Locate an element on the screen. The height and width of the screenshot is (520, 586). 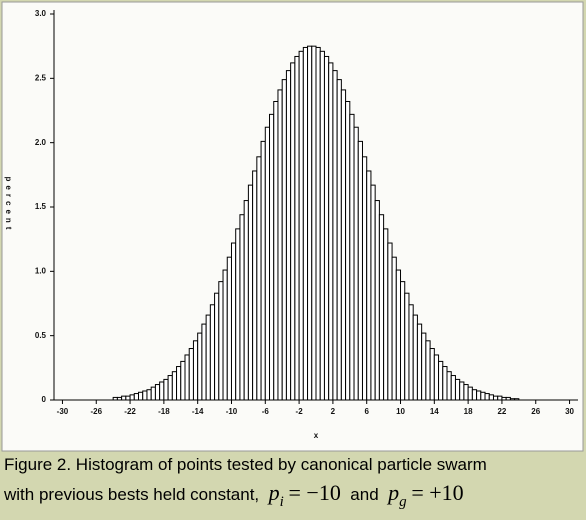
x-tick-label: 22 is located at coordinates (501, 411).